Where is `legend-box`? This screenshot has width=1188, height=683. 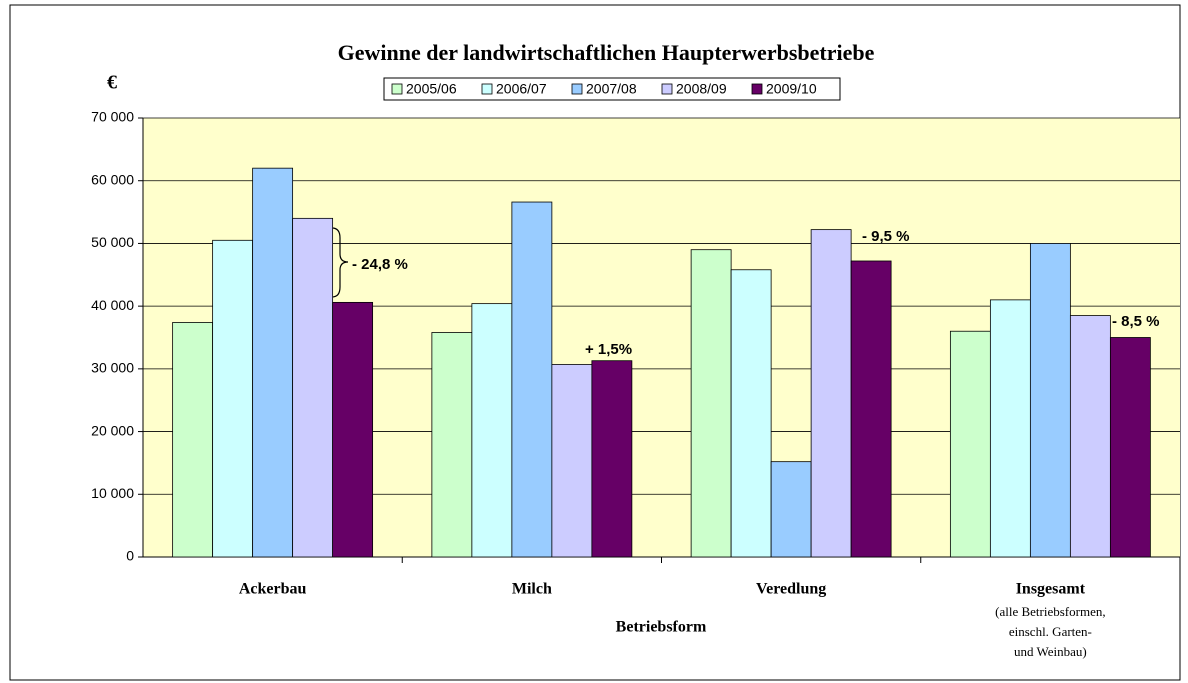 legend-box is located at coordinates (612, 89).